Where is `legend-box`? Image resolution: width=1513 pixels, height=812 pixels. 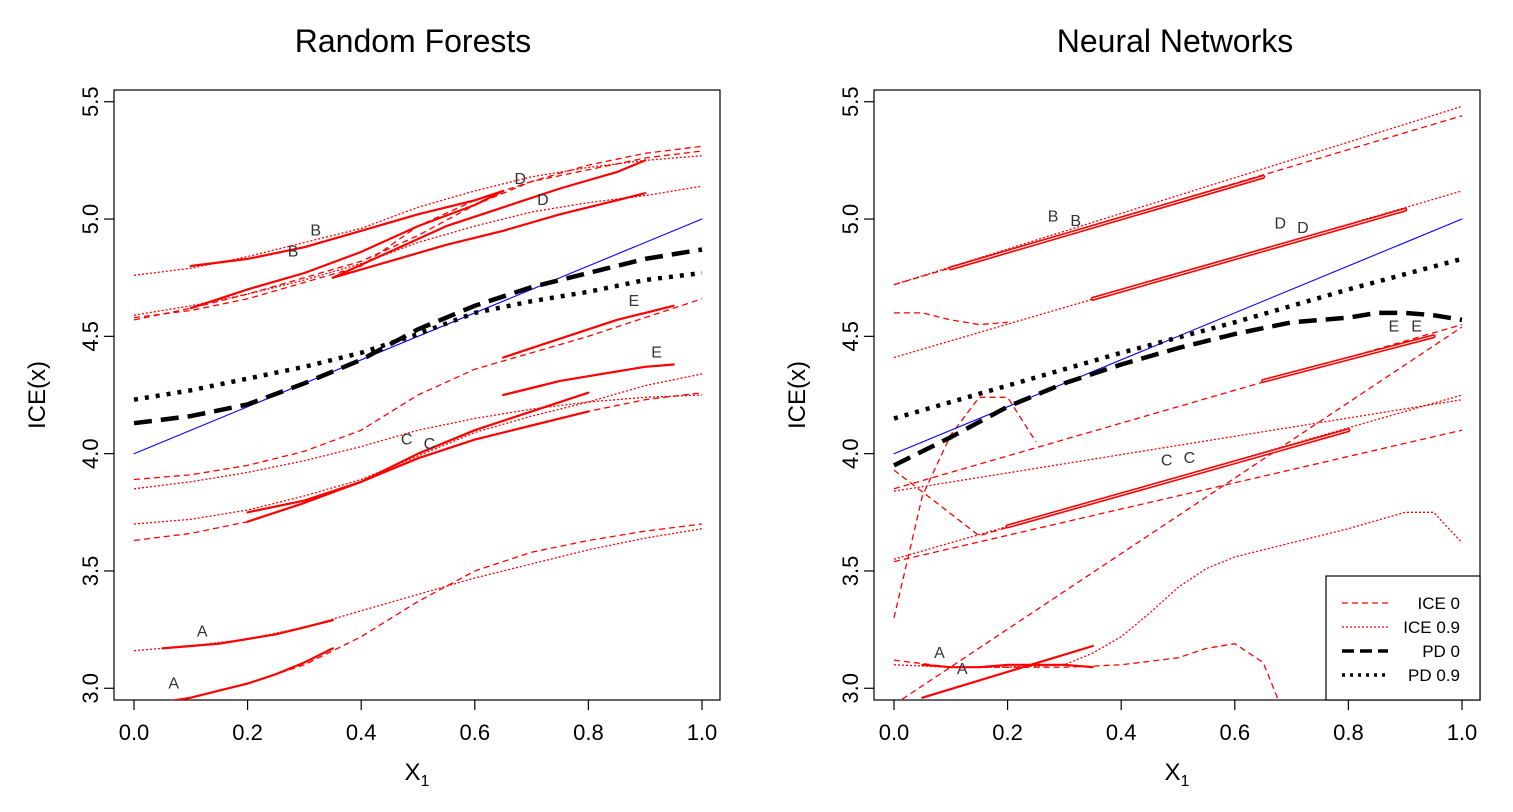 legend-box is located at coordinates (1403, 638).